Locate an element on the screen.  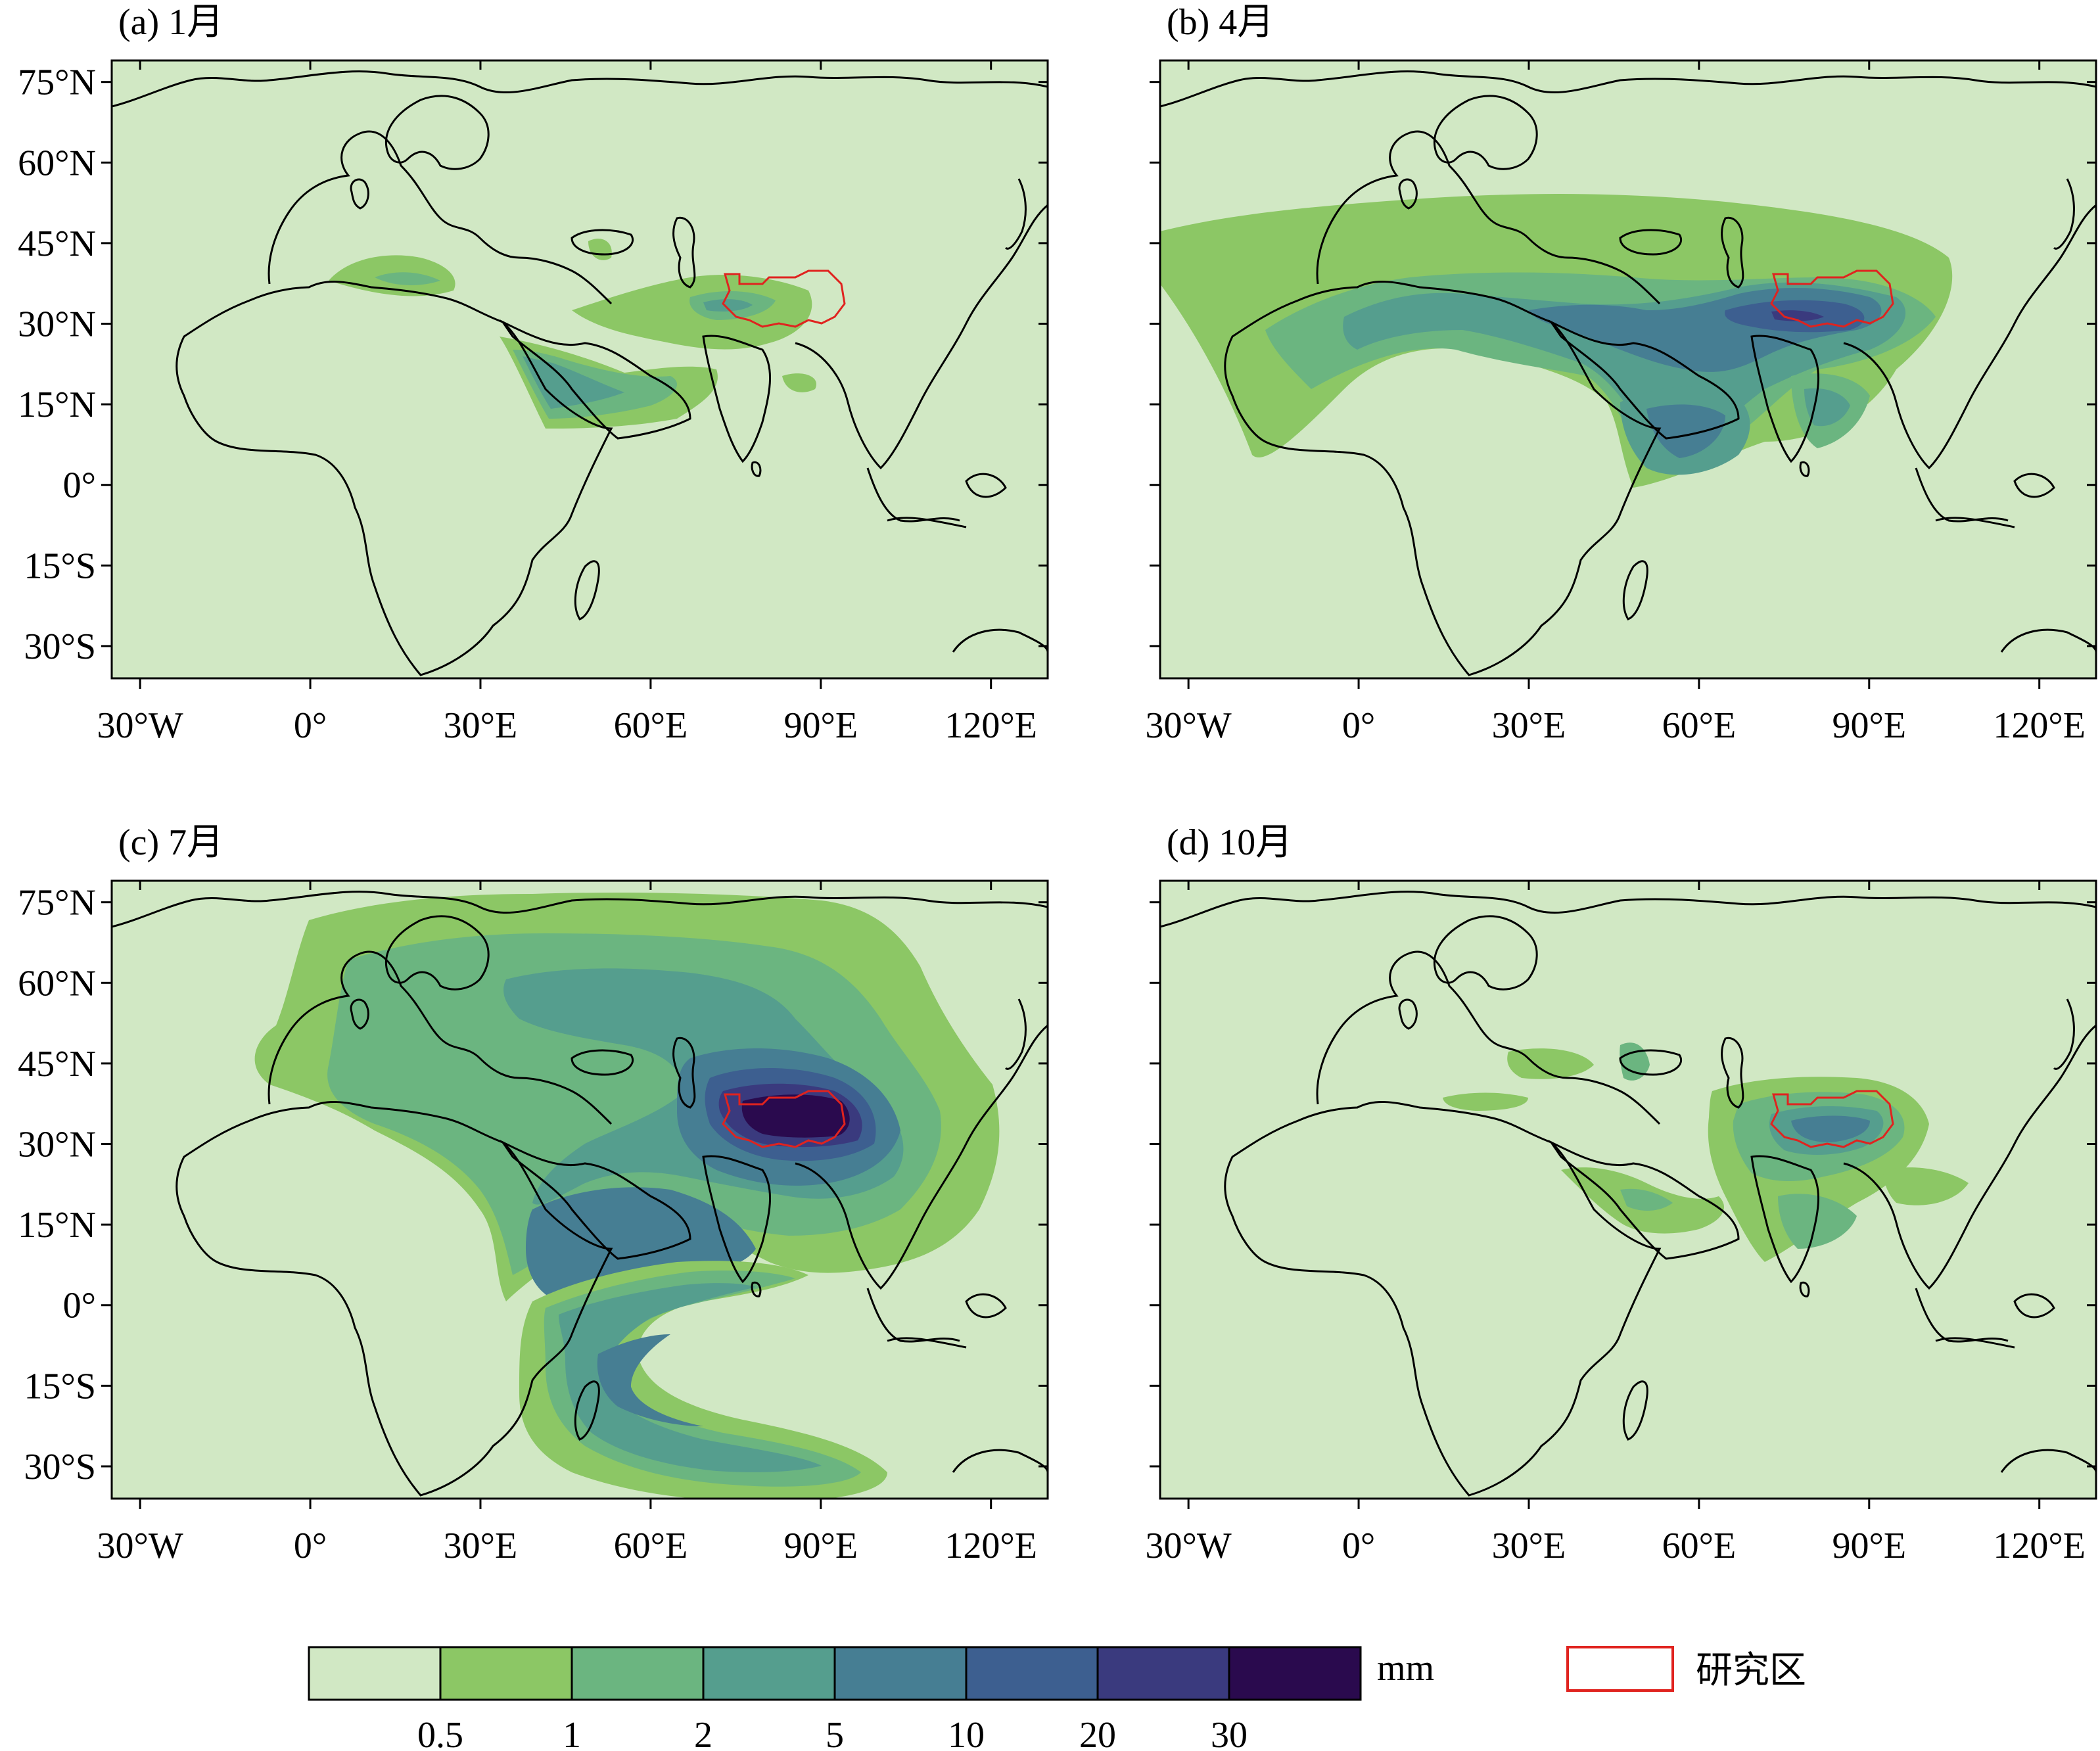
study-area-label: 研究区 is located at coordinates (1751, 1670).